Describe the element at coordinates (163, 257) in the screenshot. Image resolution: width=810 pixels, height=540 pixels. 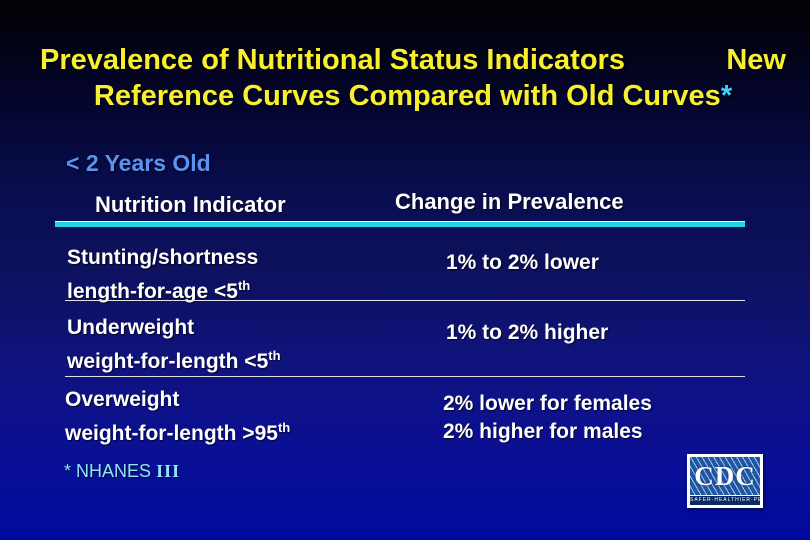
I see `indicator-name: Stunting/shortness` at that location.